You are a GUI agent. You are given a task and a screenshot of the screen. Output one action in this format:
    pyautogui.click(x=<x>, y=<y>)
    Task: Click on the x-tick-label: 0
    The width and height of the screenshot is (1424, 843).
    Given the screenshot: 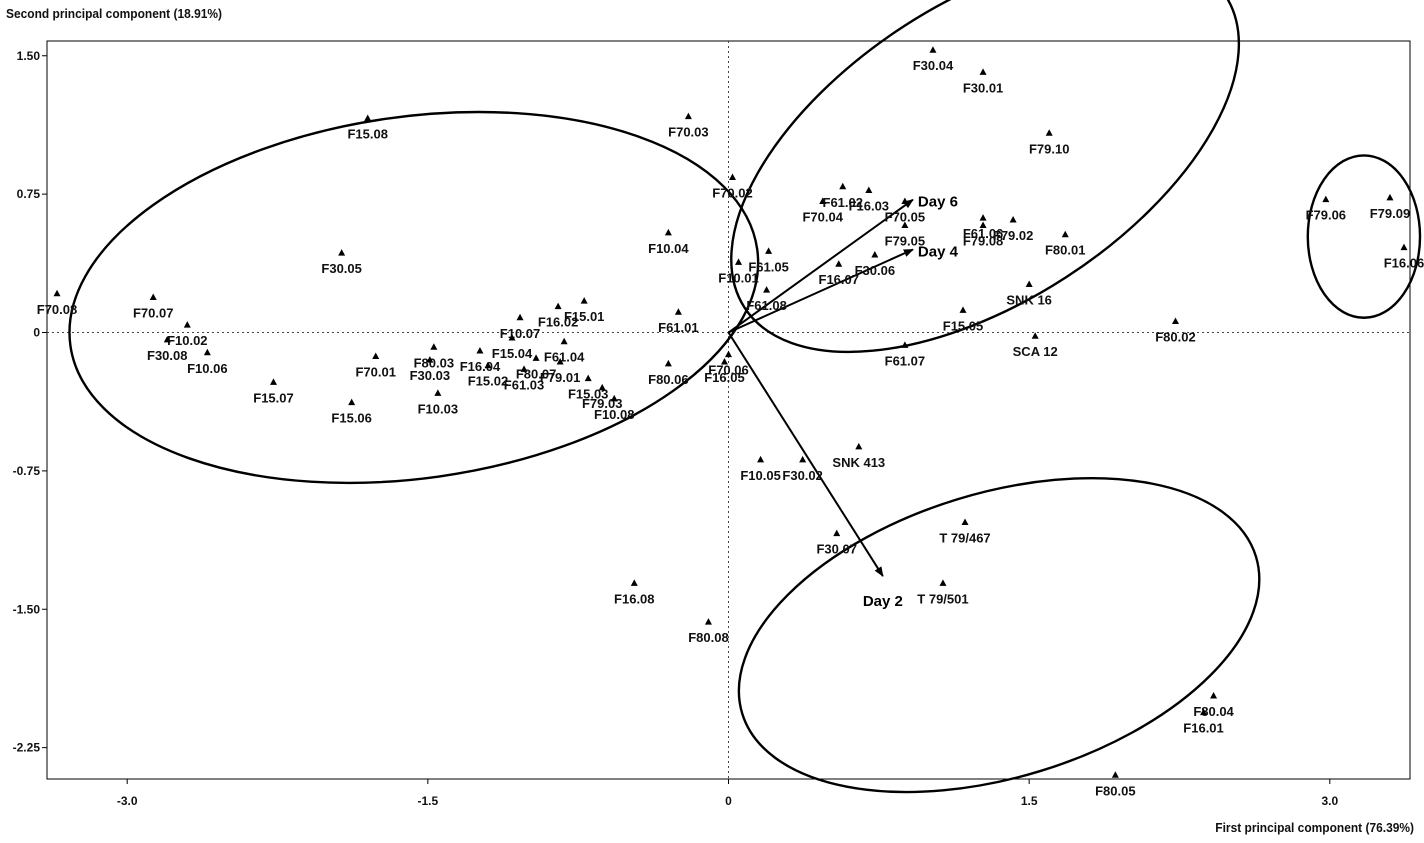 What is the action you would take?
    pyautogui.click(x=728, y=801)
    